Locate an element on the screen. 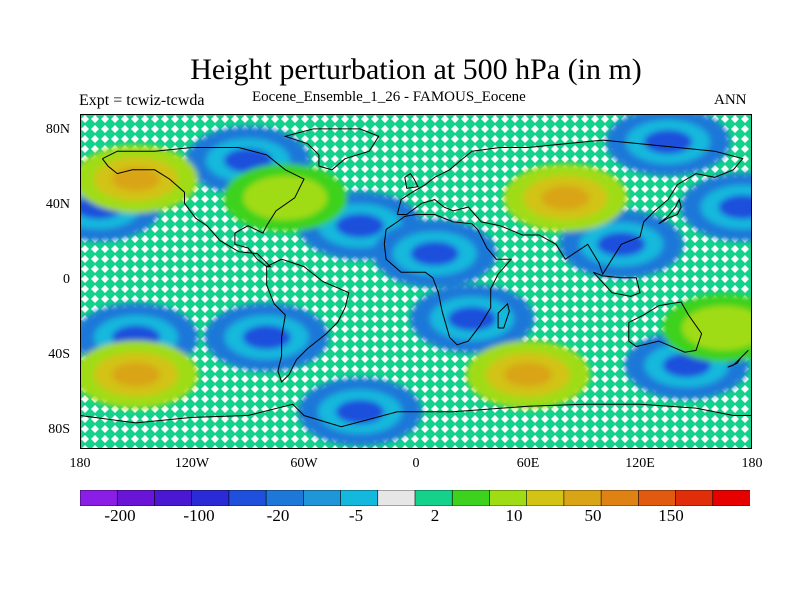  y-tick-label: 80N is located at coordinates (57, 129).